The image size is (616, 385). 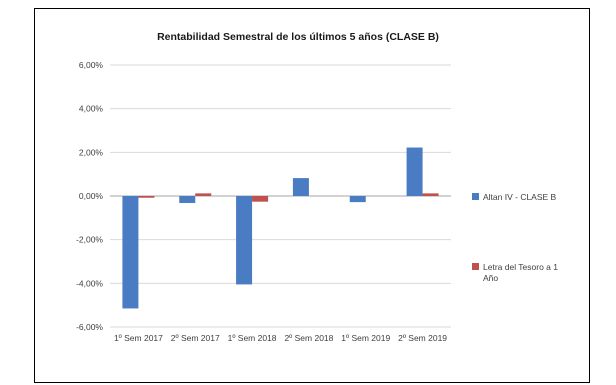 I want to click on x-tick-label: 2º Sem 2018, so click(x=308, y=338).